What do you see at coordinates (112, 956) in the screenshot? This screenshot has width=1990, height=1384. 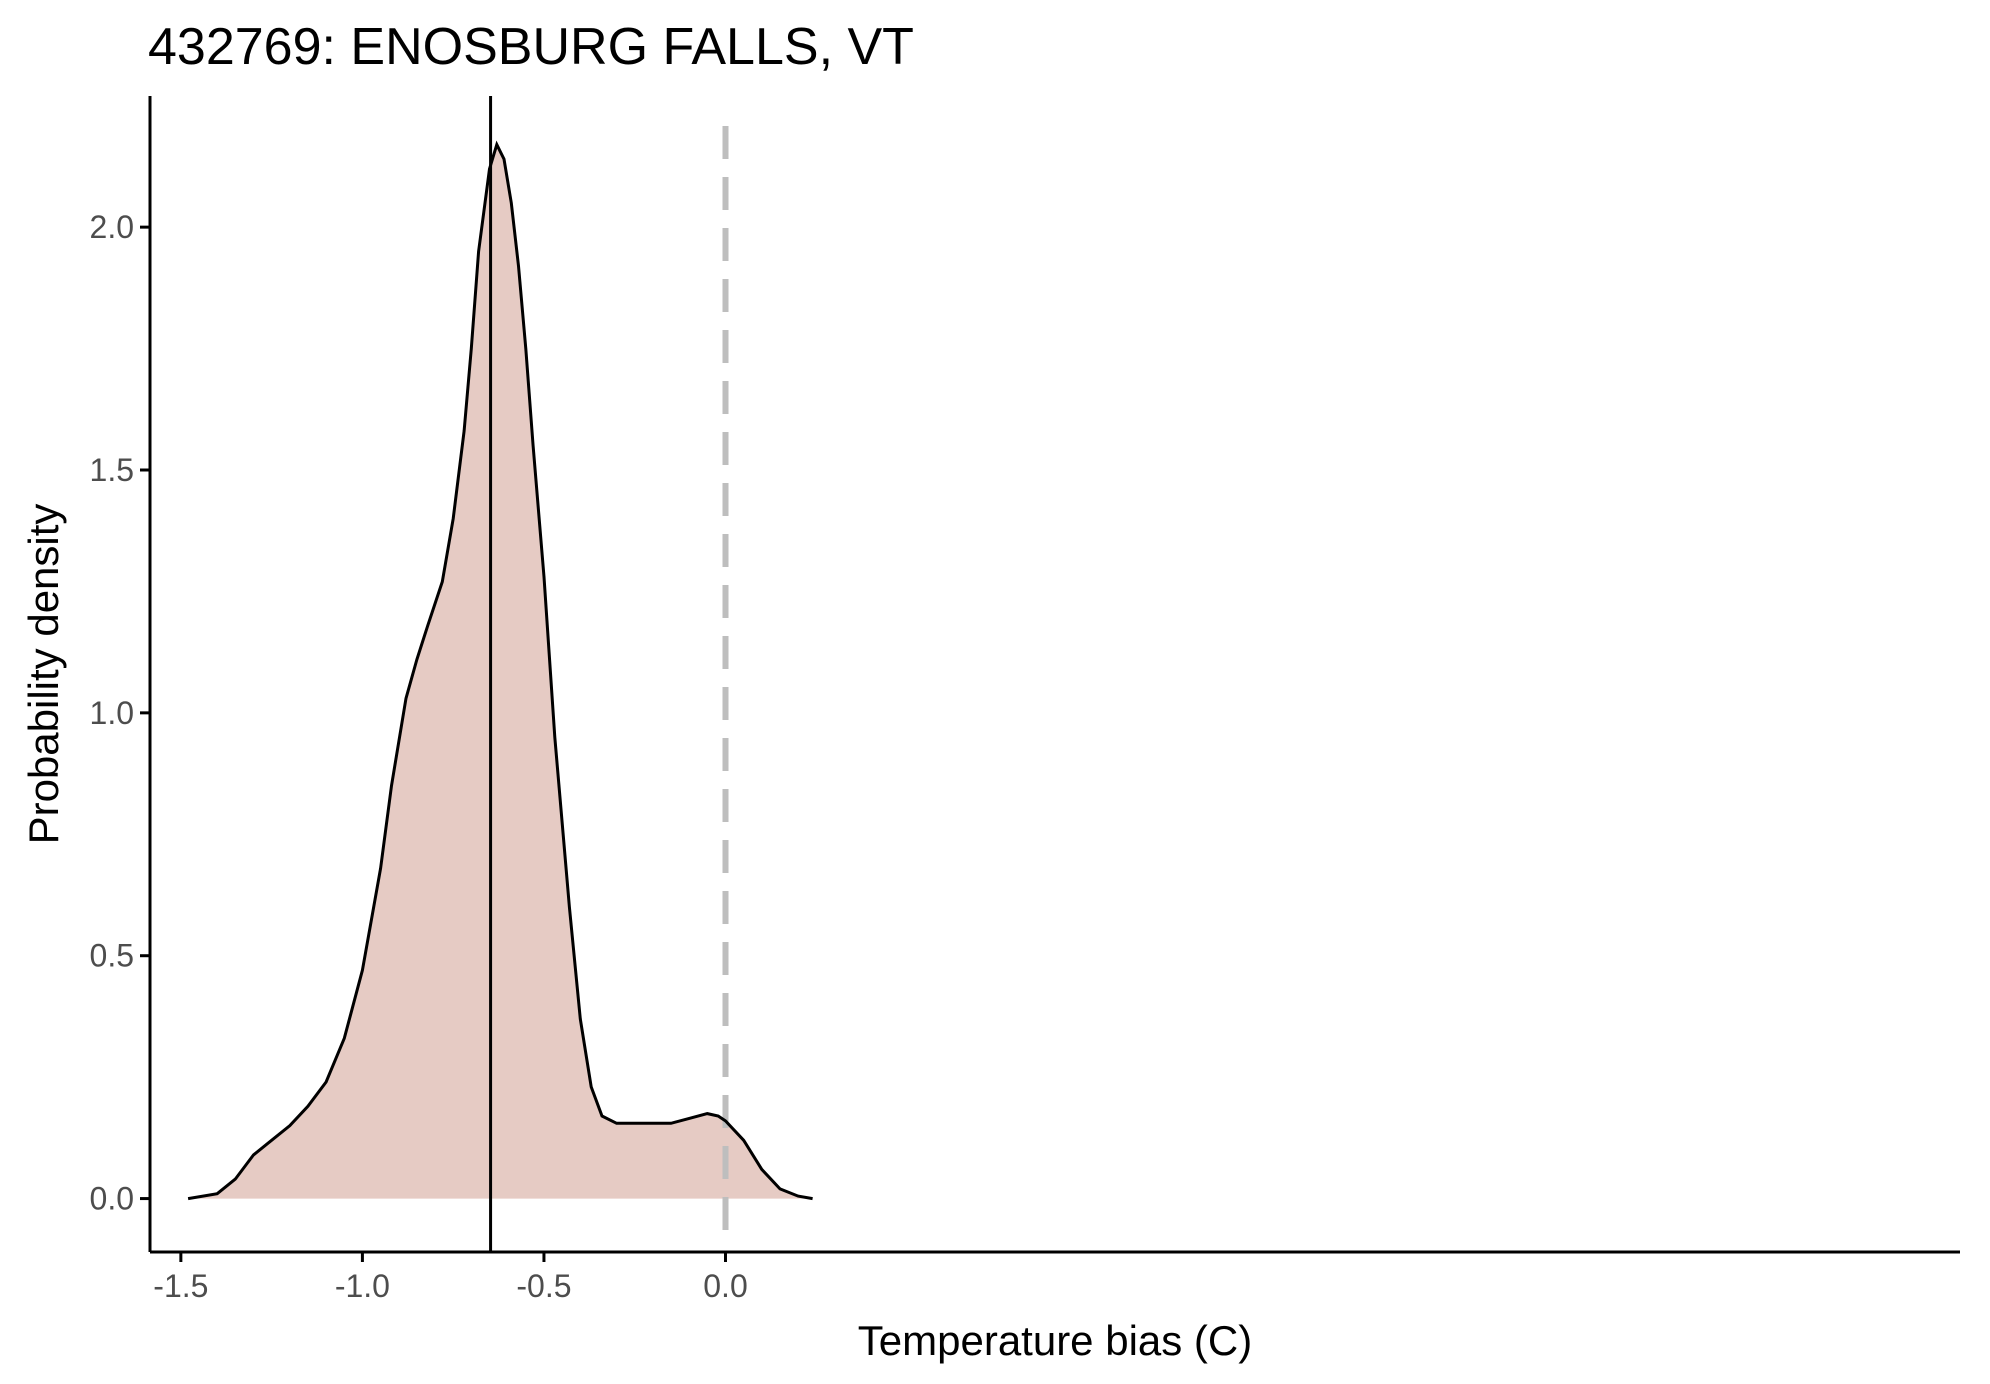 I see `y-tick-label: 0.5` at bounding box center [112, 956].